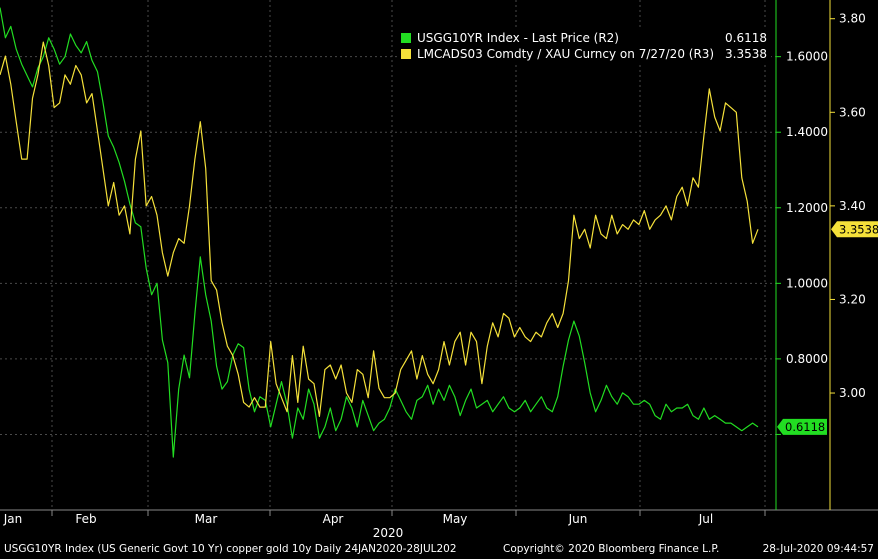 The height and width of the screenshot is (559, 878). Describe the element at coordinates (807, 359) in the screenshot. I see `left-tick-label: 0.8000` at that location.